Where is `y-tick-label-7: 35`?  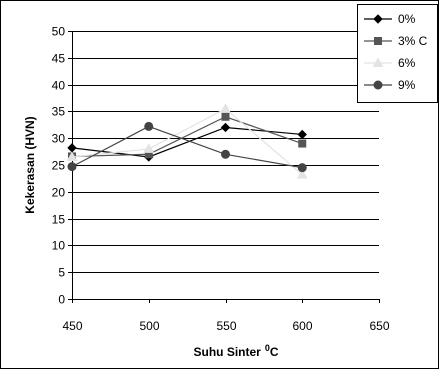
y-tick-label-7: 35 is located at coordinates (59, 112).